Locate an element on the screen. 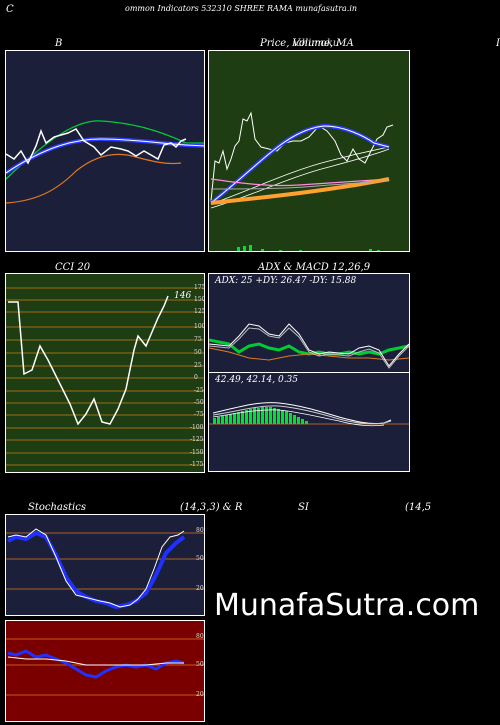 This screenshot has height=725, width=500. cci-tick: 100 is located at coordinates (199, 326).